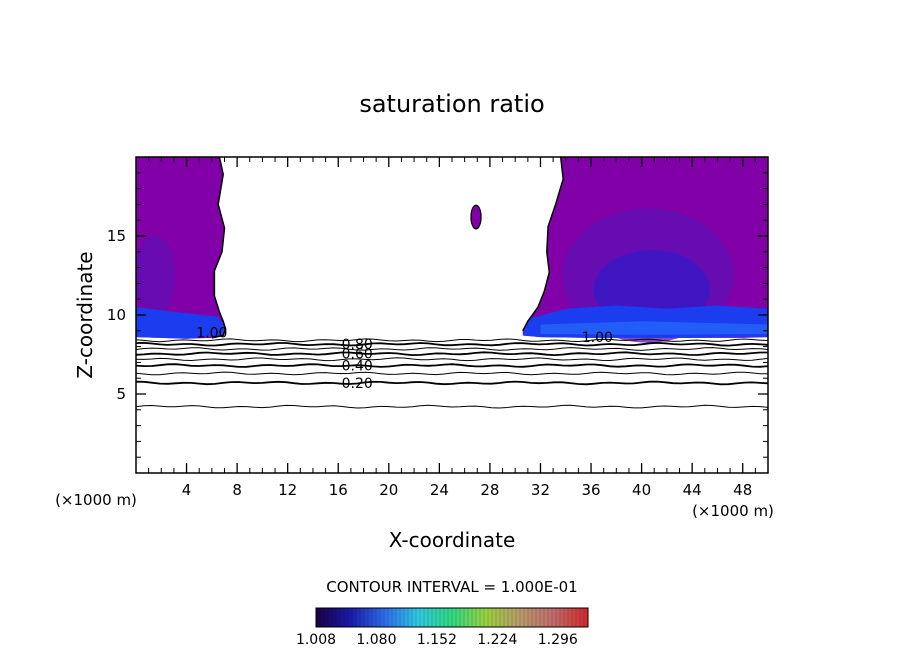  Describe the element at coordinates (590, 490) in the screenshot. I see `x-tick-label: 36` at that location.